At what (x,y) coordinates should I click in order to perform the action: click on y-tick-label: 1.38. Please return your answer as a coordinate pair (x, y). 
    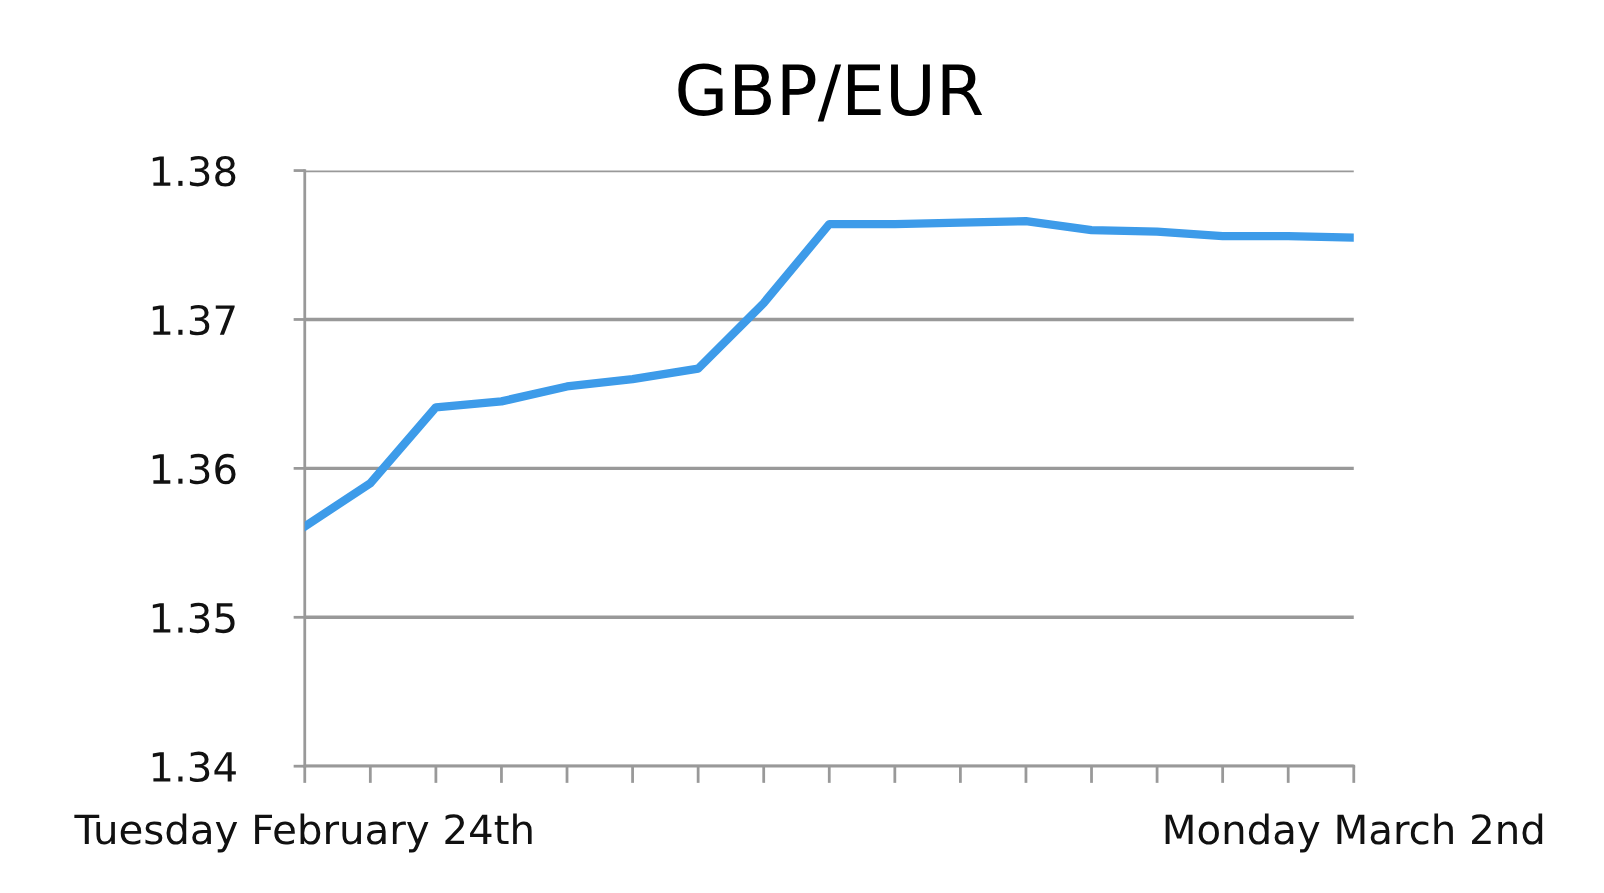
    Looking at the image, I should click on (194, 171).